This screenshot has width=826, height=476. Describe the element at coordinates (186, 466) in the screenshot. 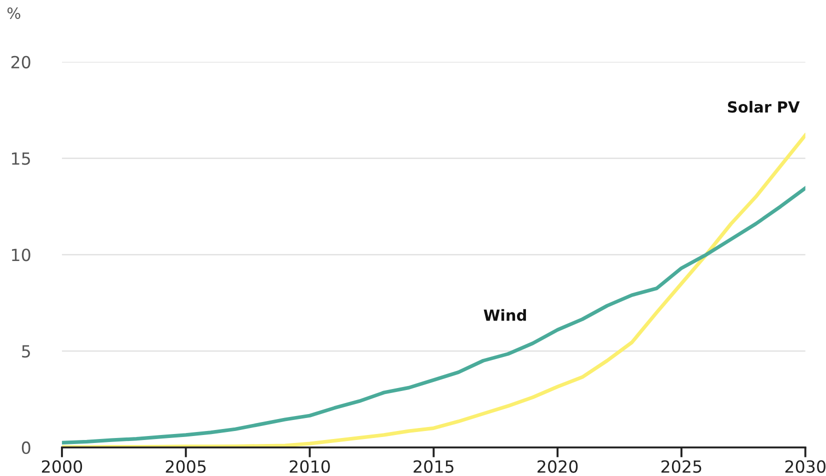

I see `x-tick-label: 2005` at that location.